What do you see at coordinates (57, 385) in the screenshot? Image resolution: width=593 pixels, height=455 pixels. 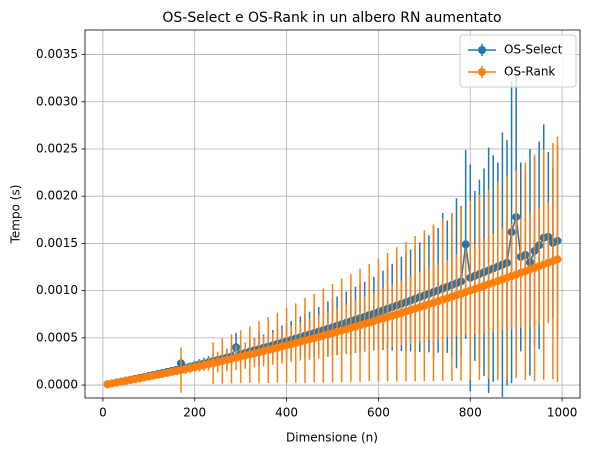 I see `y-tick-label: 0.0000` at bounding box center [57, 385].